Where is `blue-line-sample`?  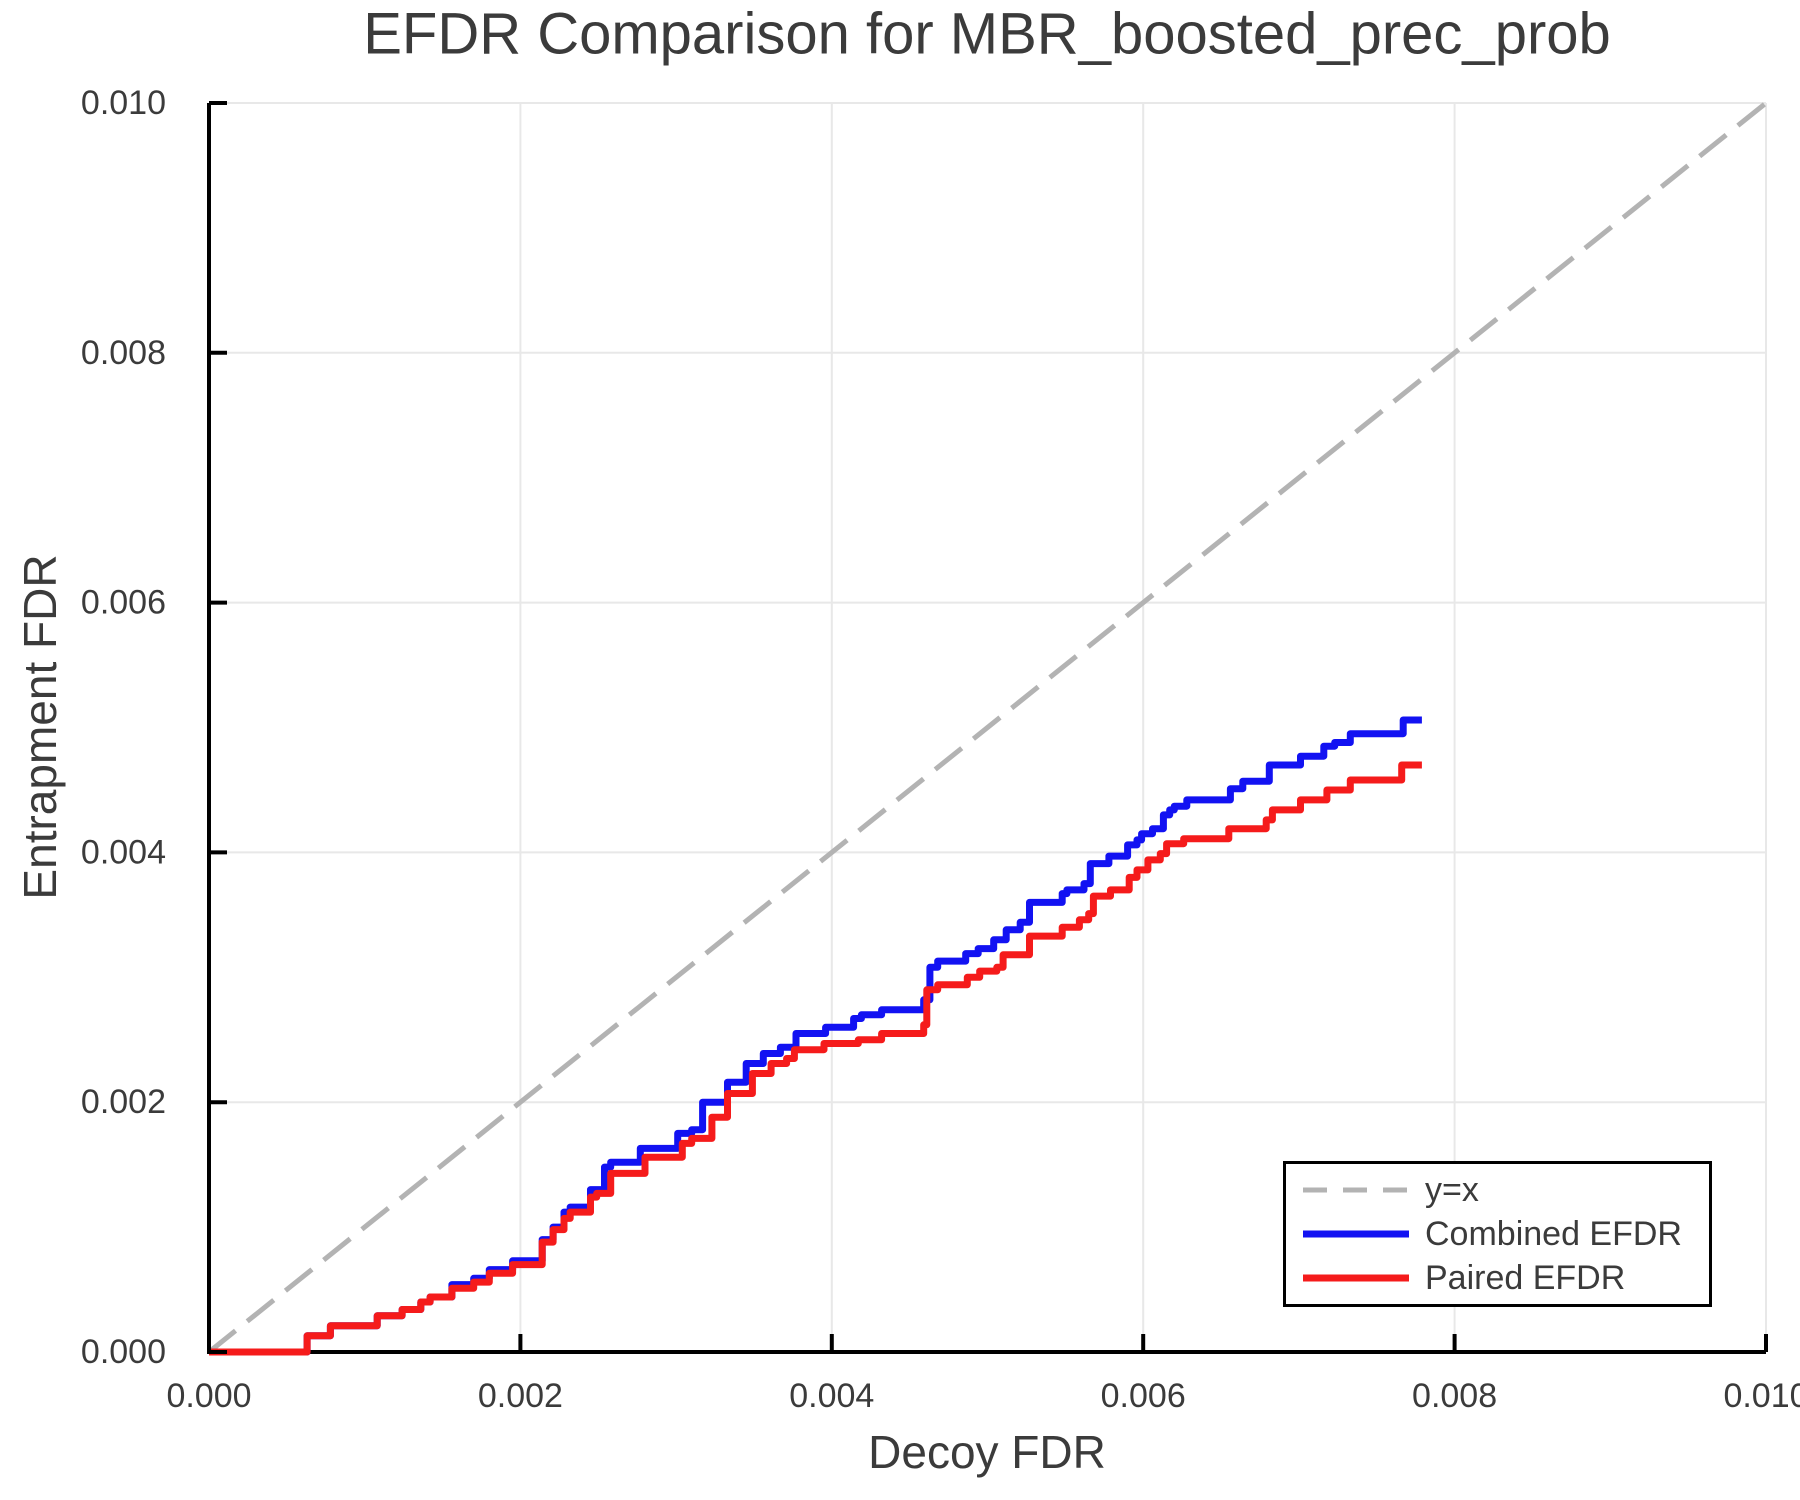 blue-line-sample is located at coordinates (1356, 1234).